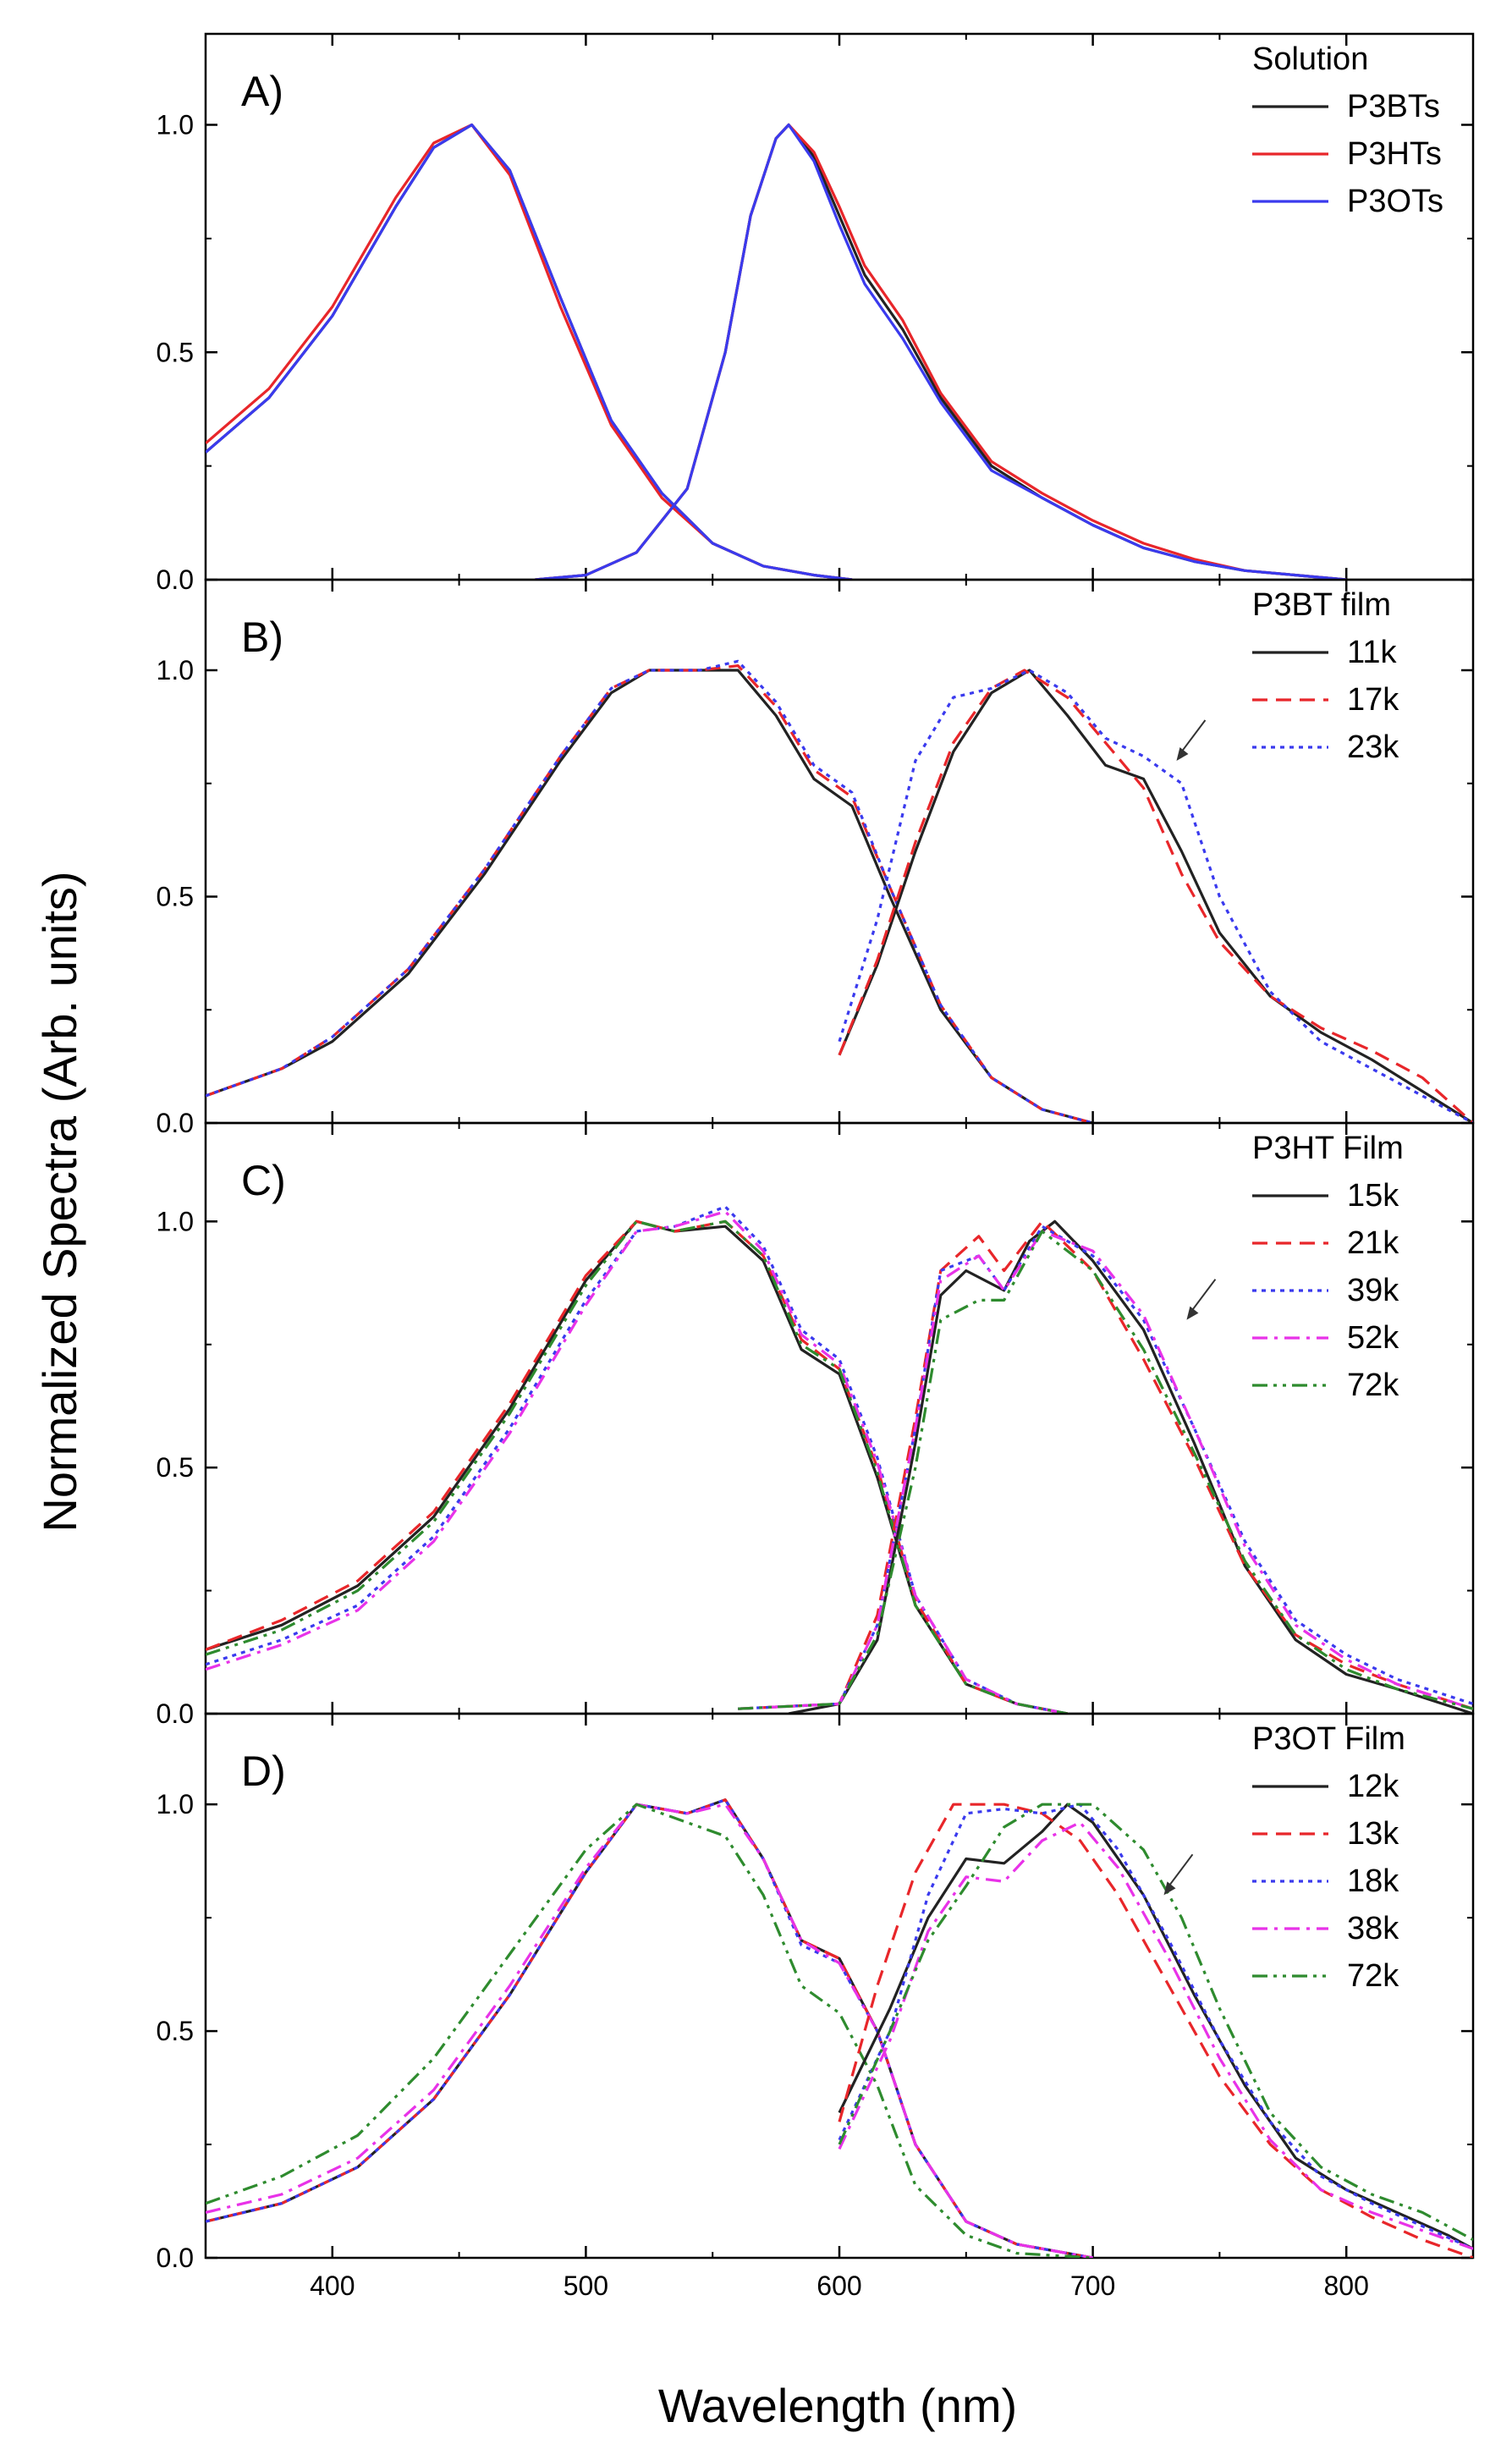 The image size is (1512, 2444). Describe the element at coordinates (1373, 1196) in the screenshot. I see `legend-label: 15k` at that location.